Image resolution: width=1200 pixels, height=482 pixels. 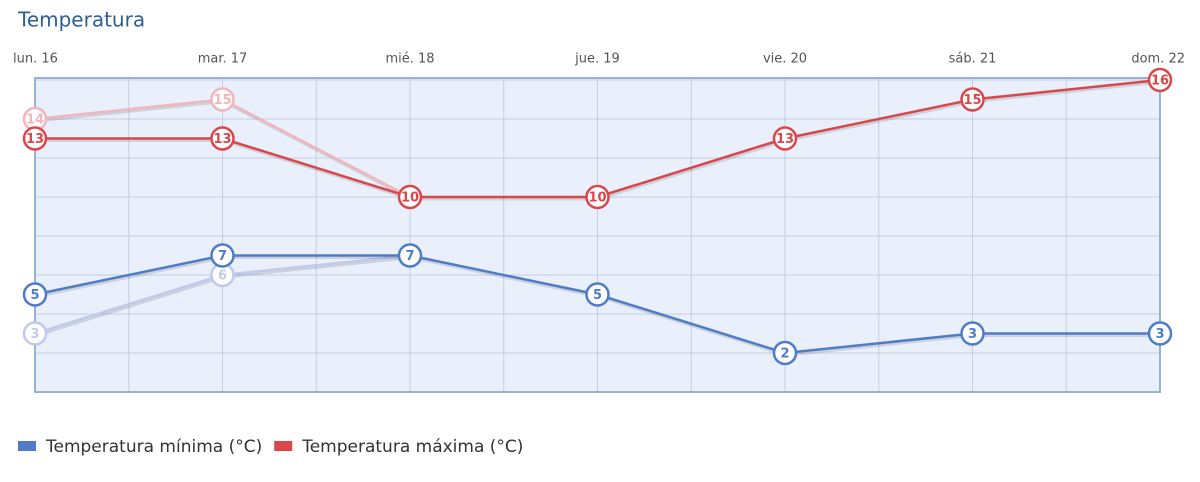 I want to click on x-tick-label: sáb. 21, so click(x=973, y=59).